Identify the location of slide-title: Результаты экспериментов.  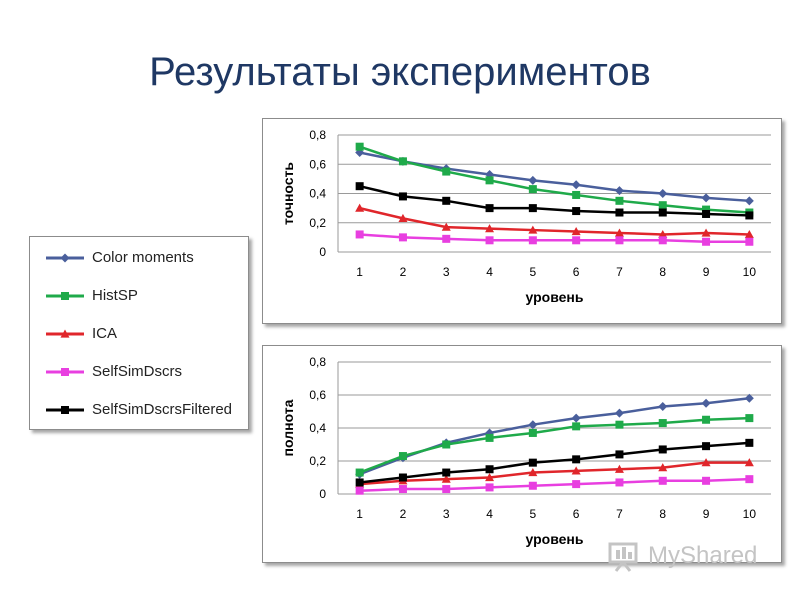
(400, 72).